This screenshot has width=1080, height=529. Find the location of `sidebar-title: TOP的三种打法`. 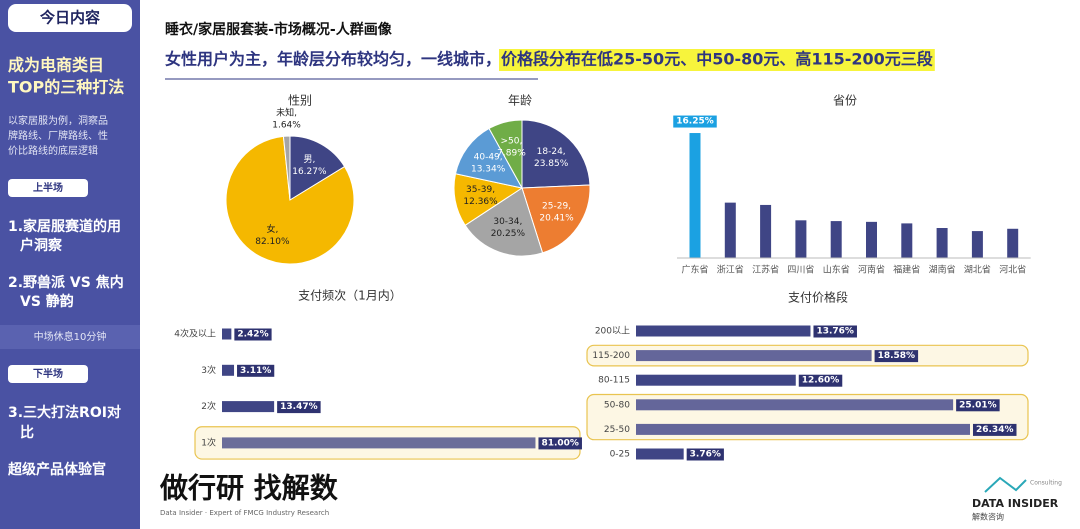

sidebar-title: TOP的三种打法 is located at coordinates (66, 87).